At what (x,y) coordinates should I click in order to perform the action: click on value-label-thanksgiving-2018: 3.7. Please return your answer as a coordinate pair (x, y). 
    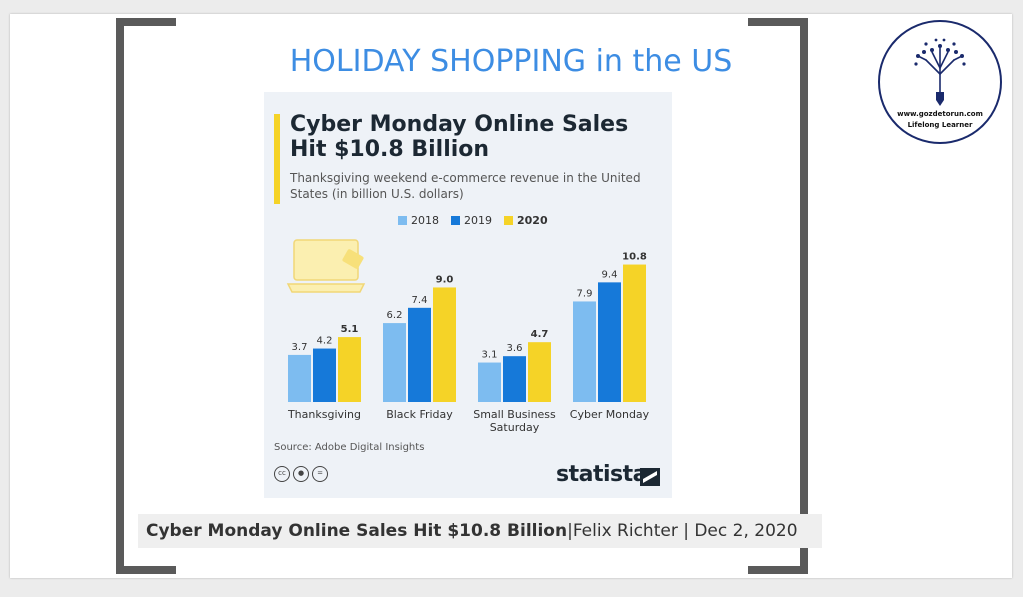
    Looking at the image, I should click on (300, 347).